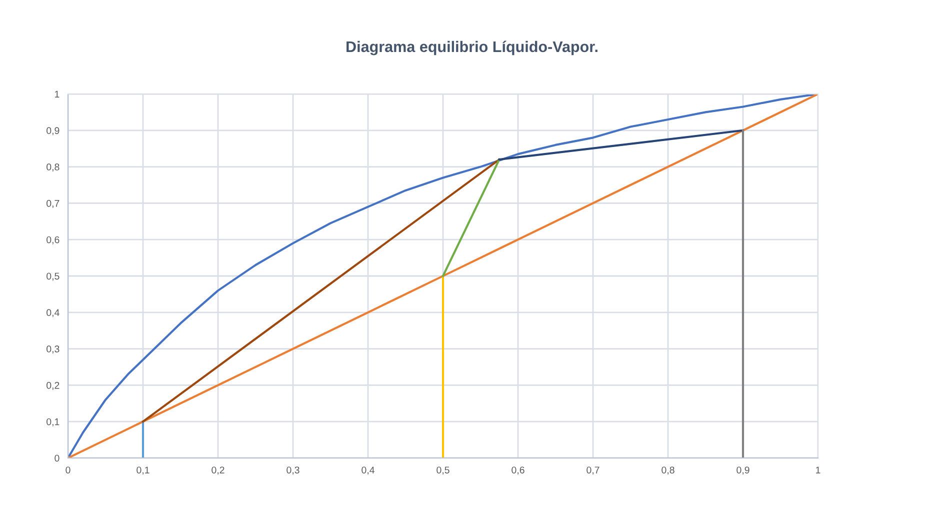 This screenshot has height=505, width=944. What do you see at coordinates (53, 240) in the screenshot?
I see `y-tick-label: 0,6` at bounding box center [53, 240].